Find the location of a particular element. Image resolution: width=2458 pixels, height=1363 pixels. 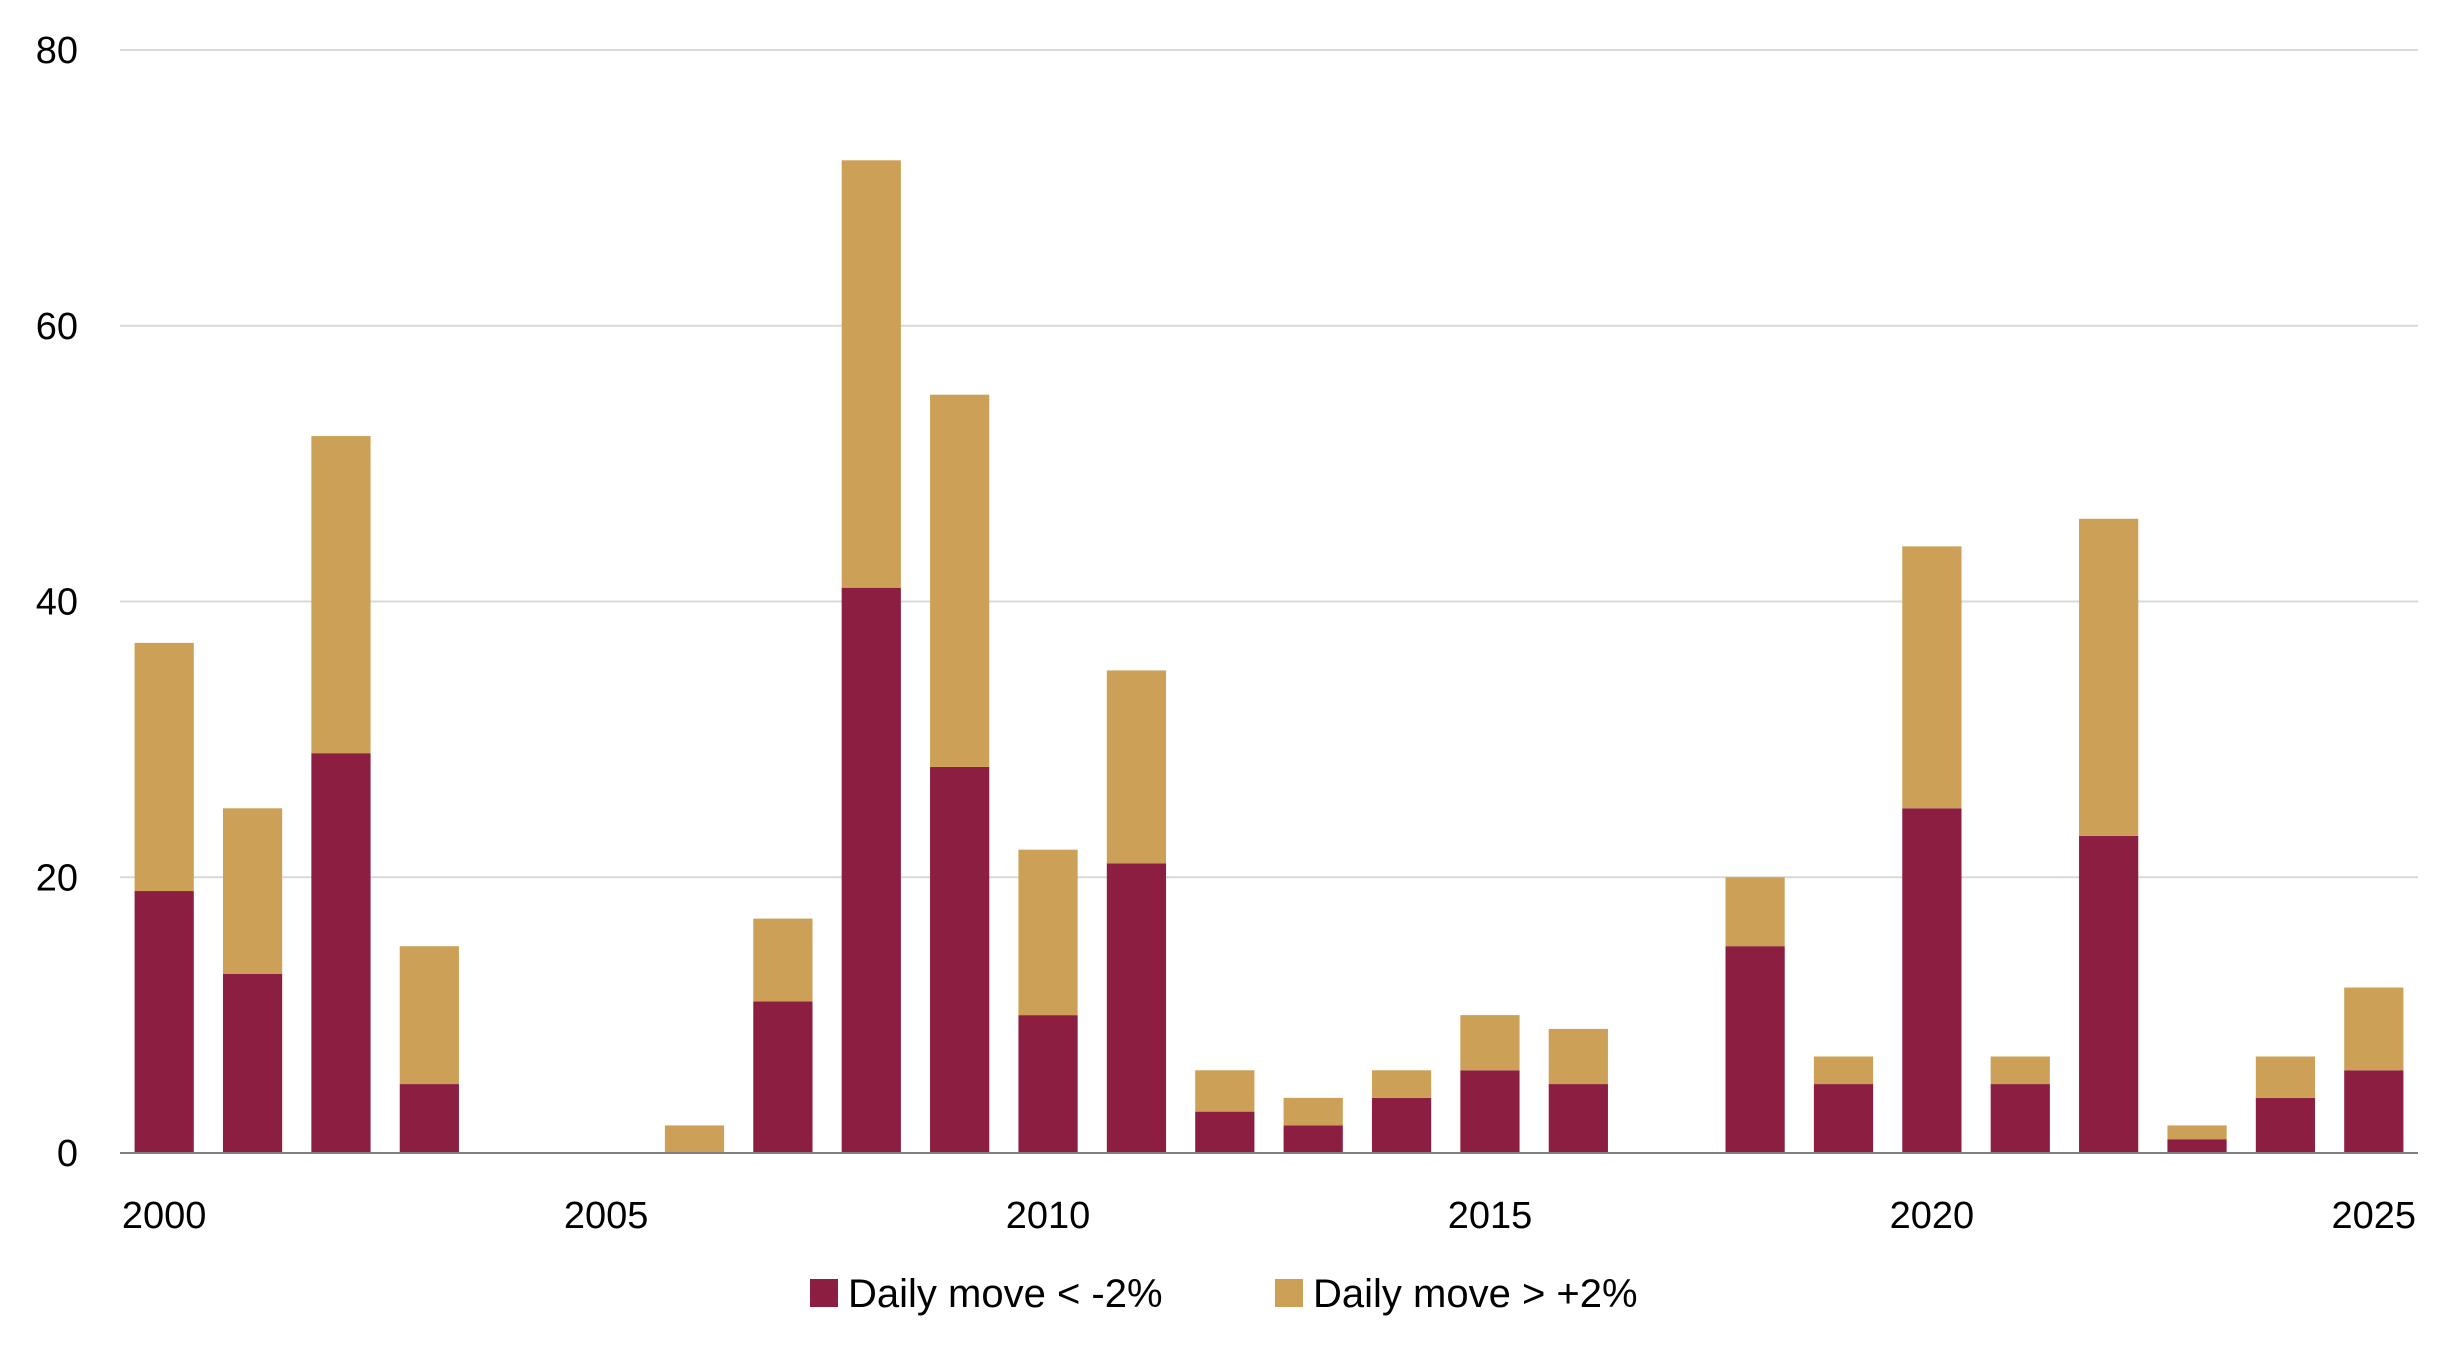

bar-segment-up-2012 is located at coordinates (1225, 1091).